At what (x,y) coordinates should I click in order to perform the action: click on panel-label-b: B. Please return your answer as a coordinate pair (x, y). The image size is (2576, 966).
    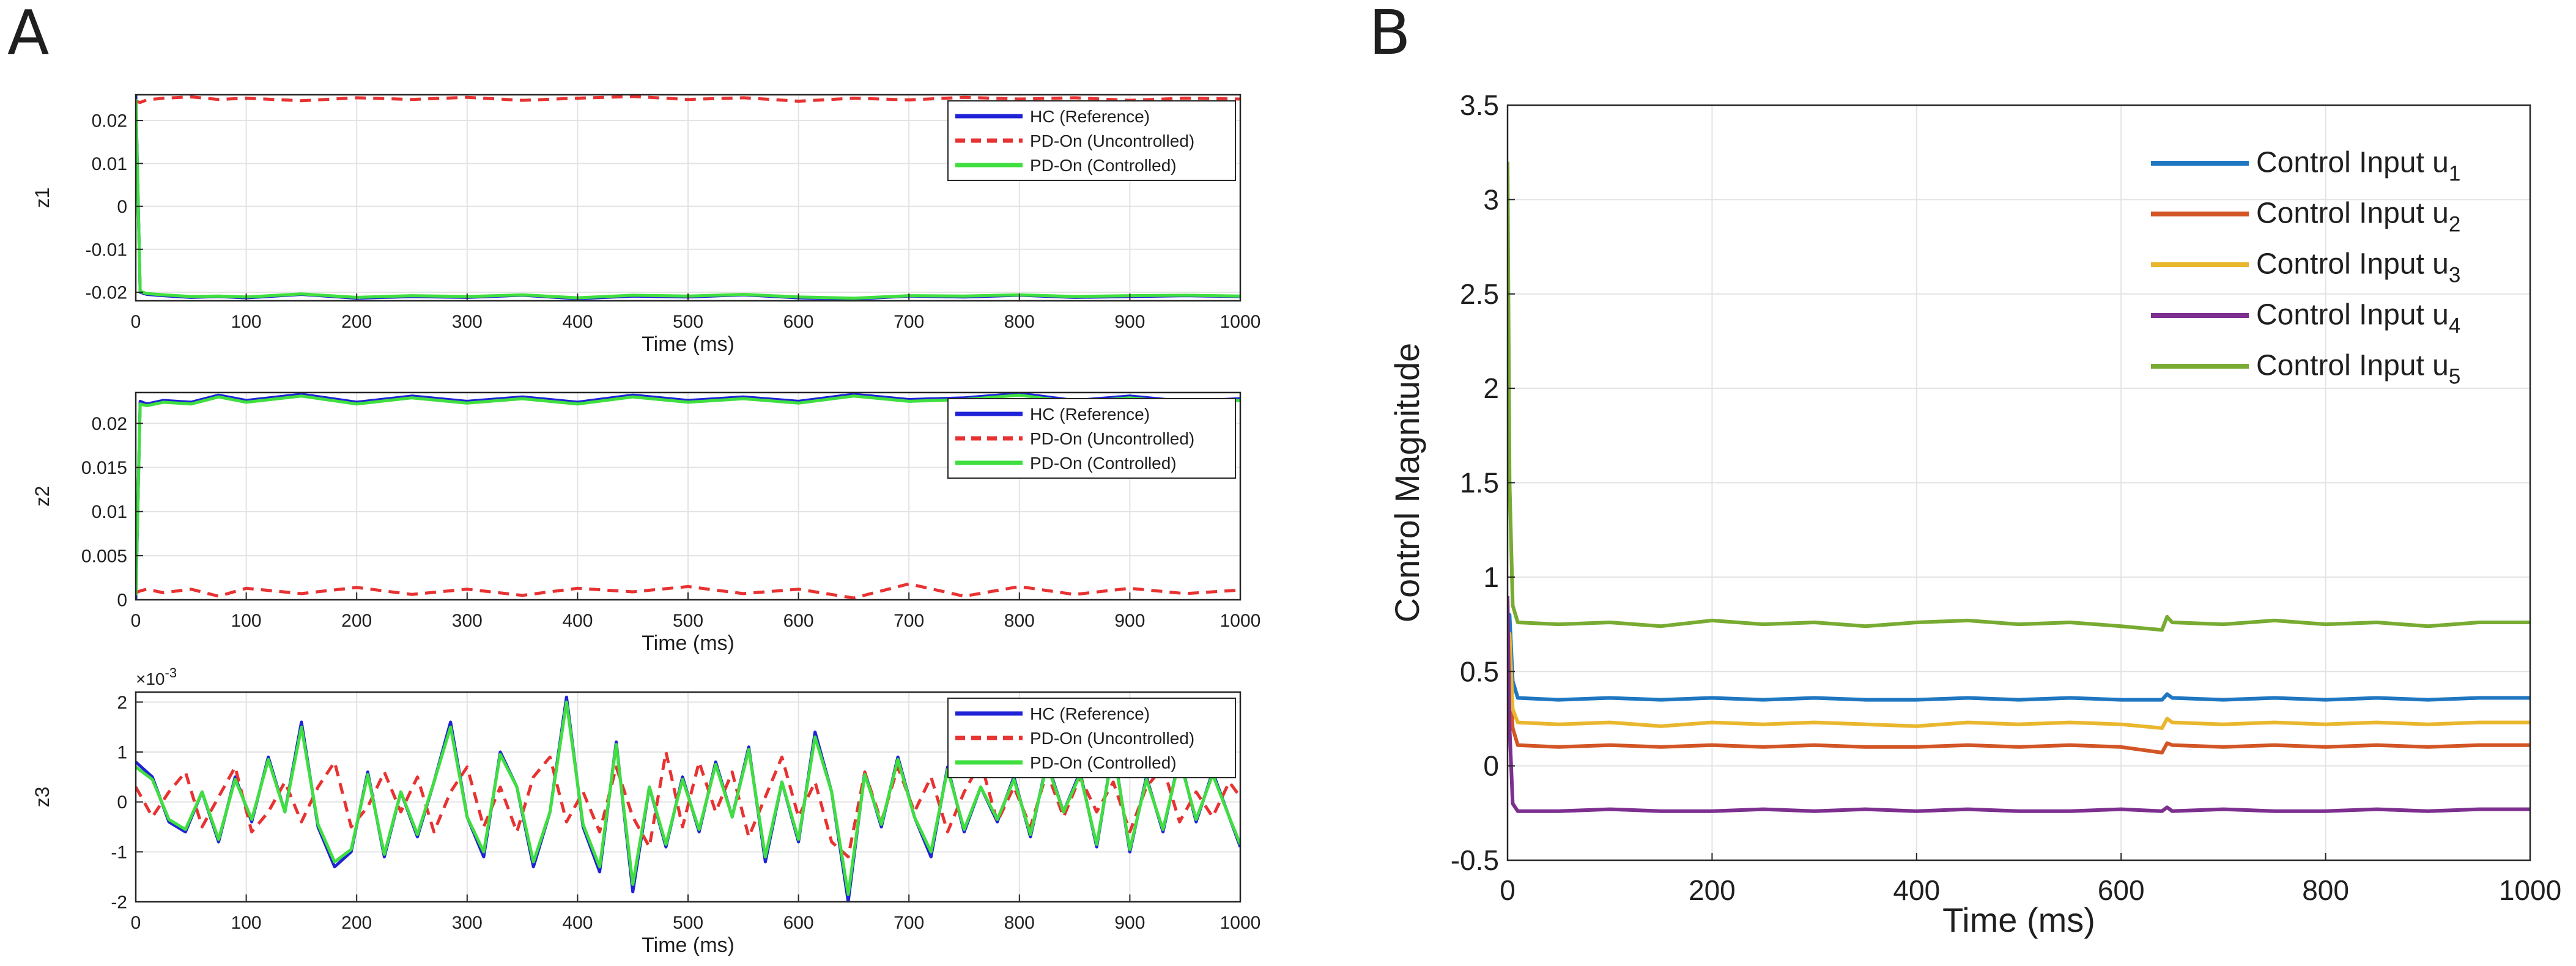
    Looking at the image, I should click on (1390, 34).